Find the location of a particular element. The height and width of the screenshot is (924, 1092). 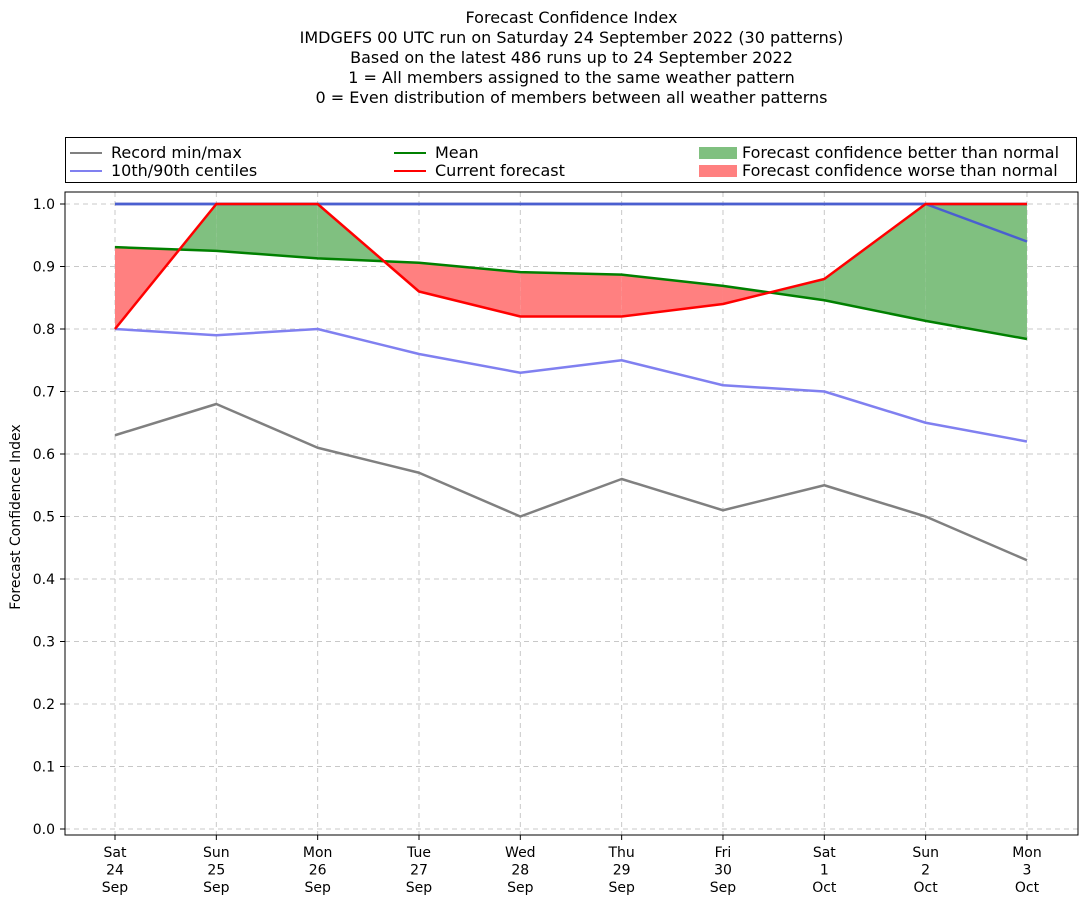

legend-swatch-current is located at coordinates (410, 170).